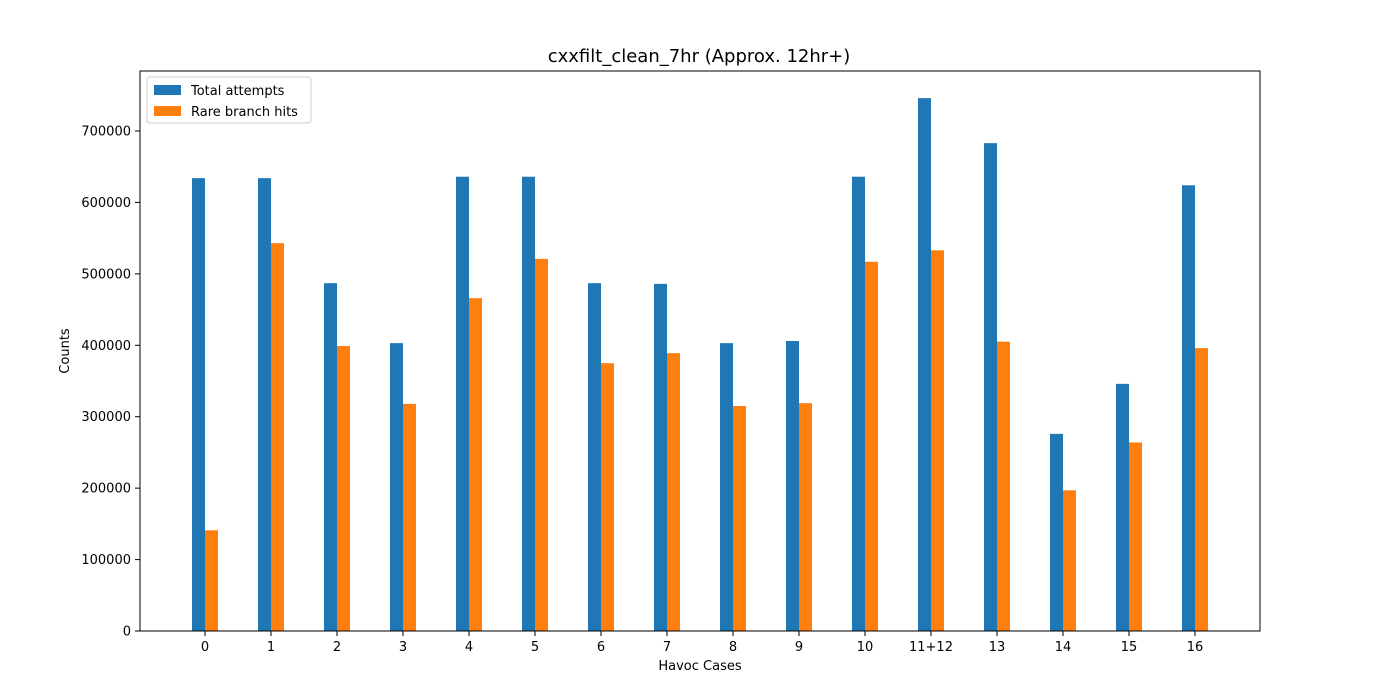  I want to click on x-tick-label: 6, so click(601, 647).